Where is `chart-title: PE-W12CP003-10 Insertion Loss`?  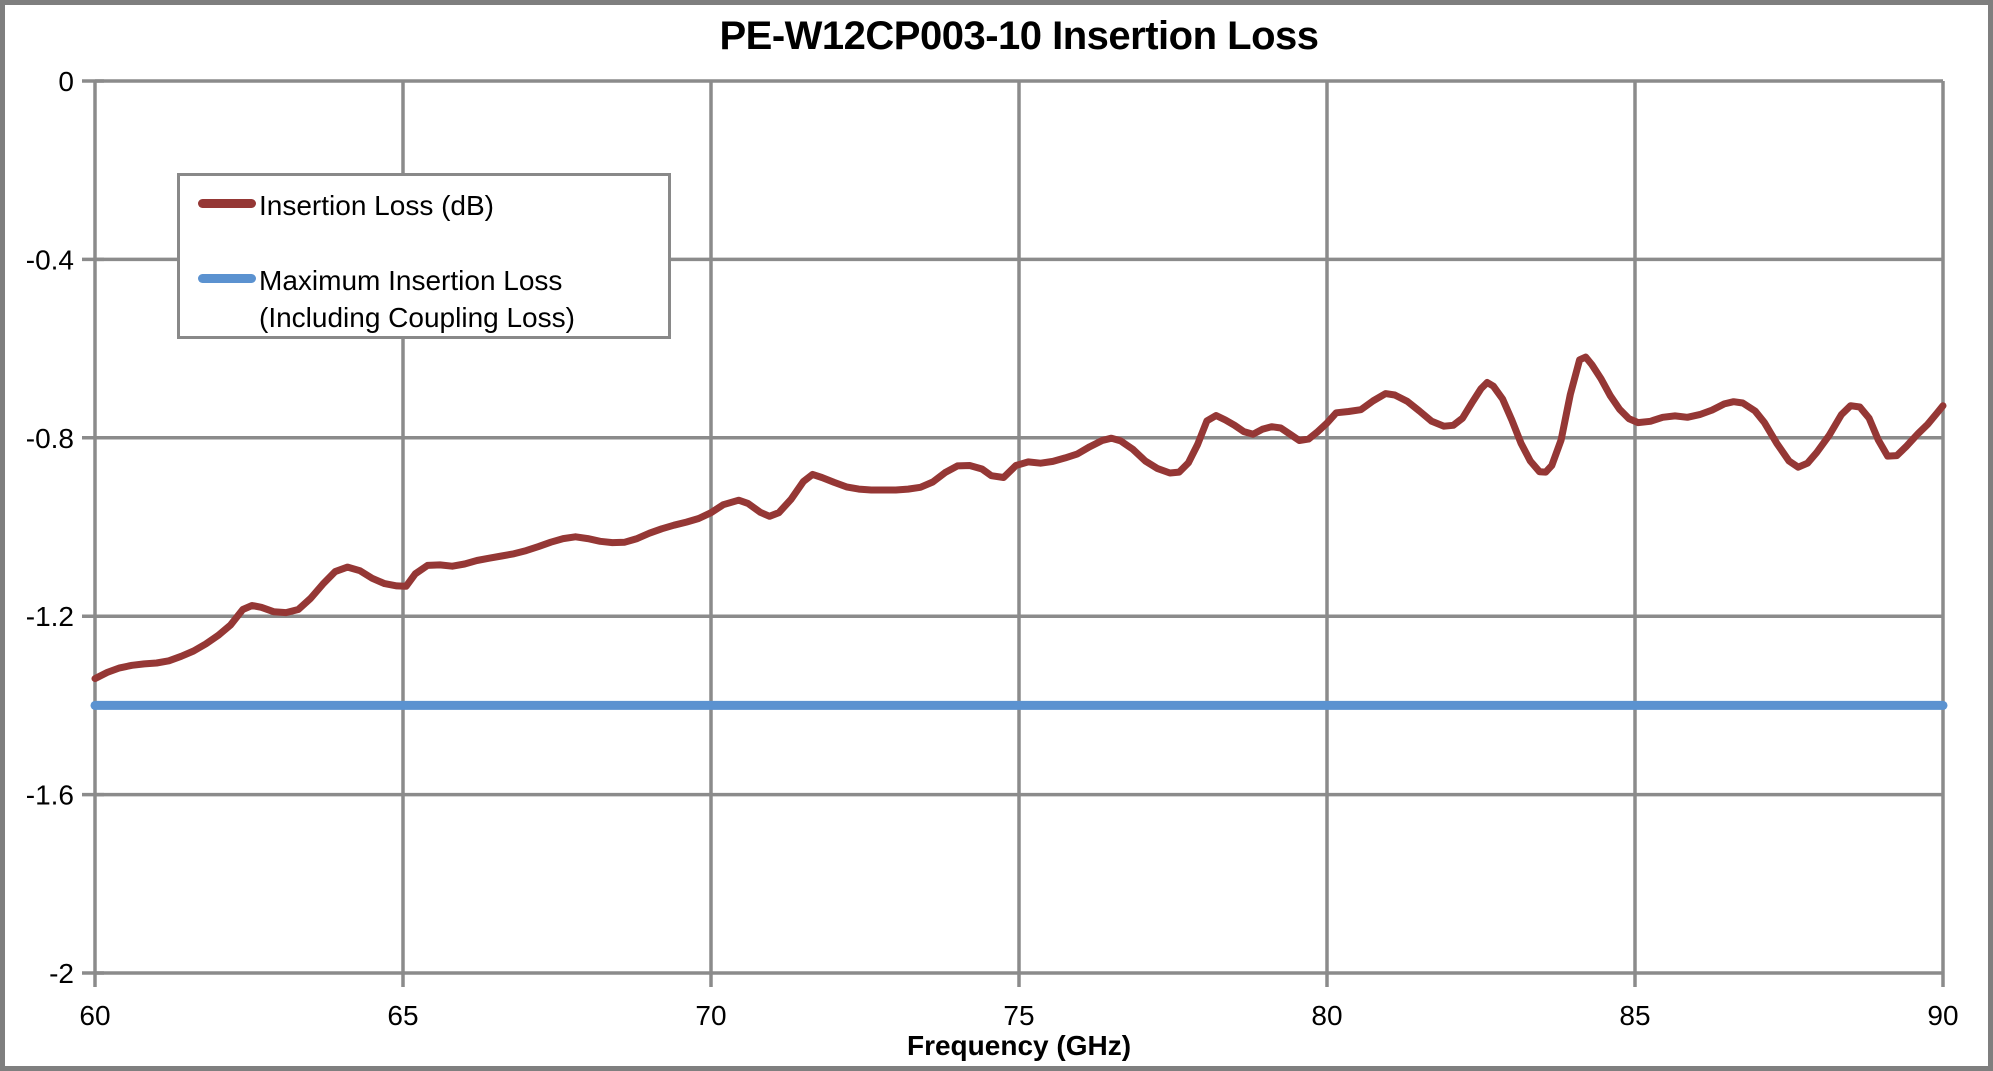 chart-title: PE-W12CP003-10 Insertion Loss is located at coordinates (1019, 36).